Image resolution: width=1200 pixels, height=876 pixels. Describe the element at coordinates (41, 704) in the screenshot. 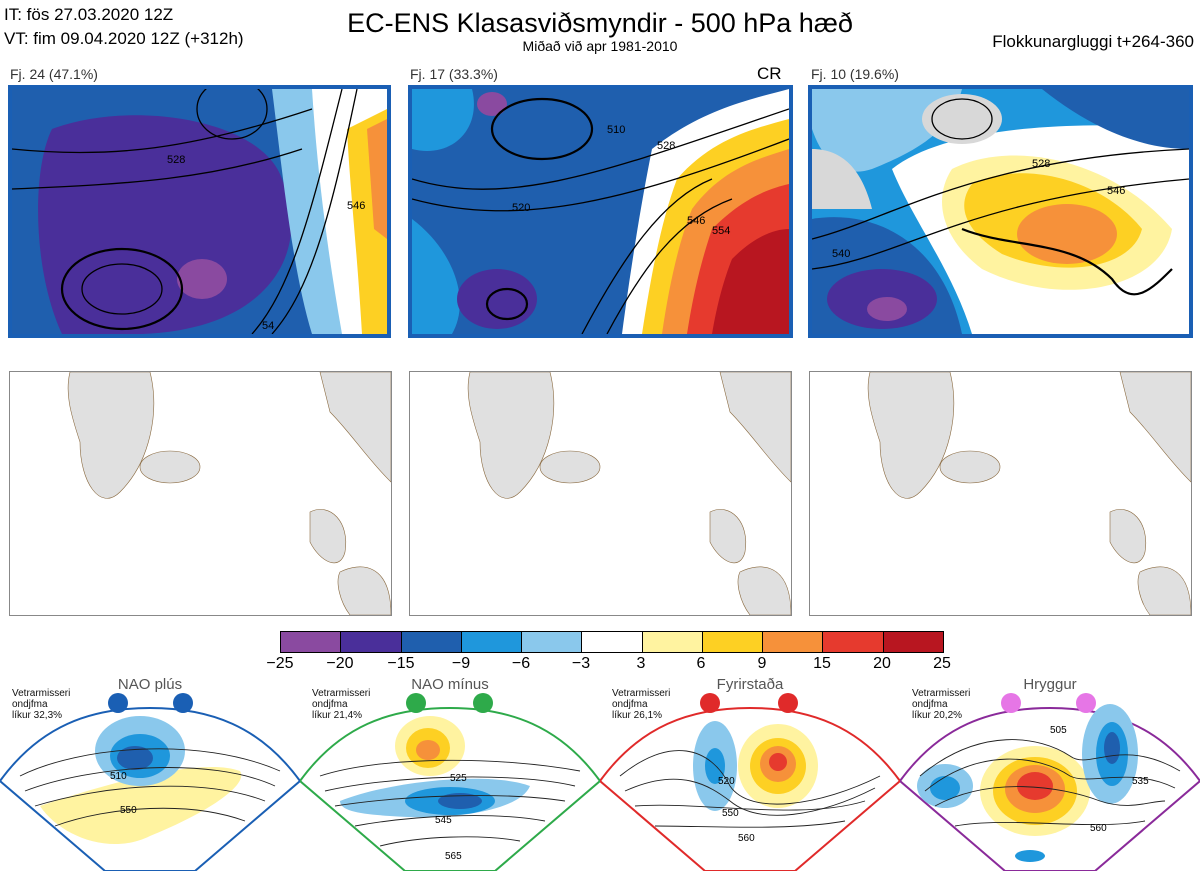

I see `regime-stats: Vetrarmisseri ondjfma líkur 32,3%` at that location.